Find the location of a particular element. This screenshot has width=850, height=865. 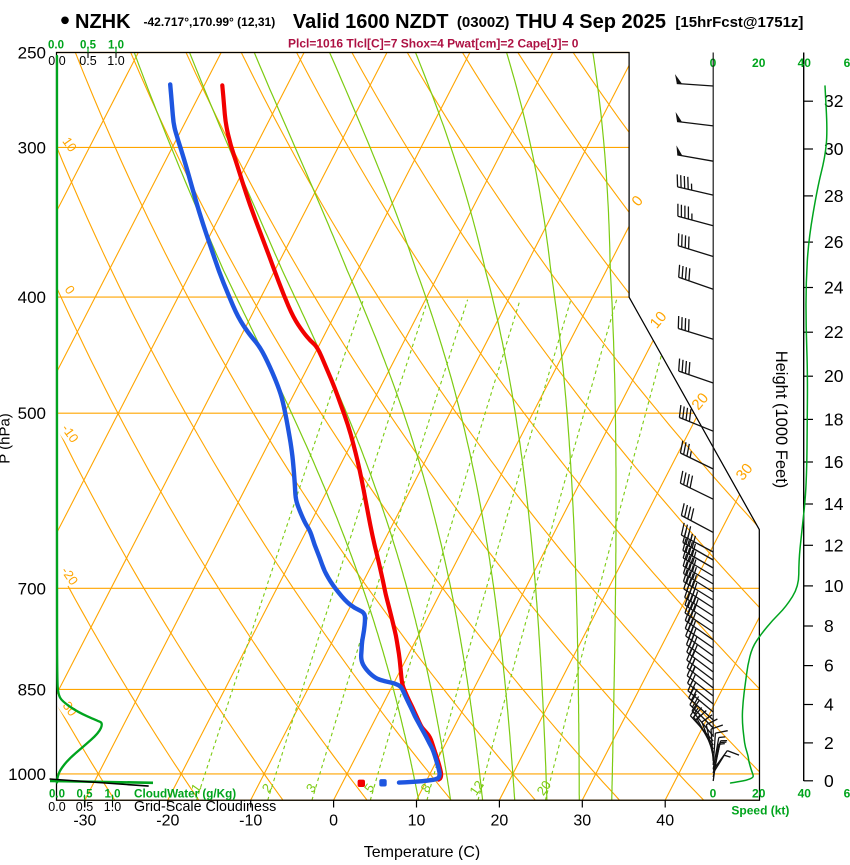

svg-text: 1000 is located at coordinates (27, 774).